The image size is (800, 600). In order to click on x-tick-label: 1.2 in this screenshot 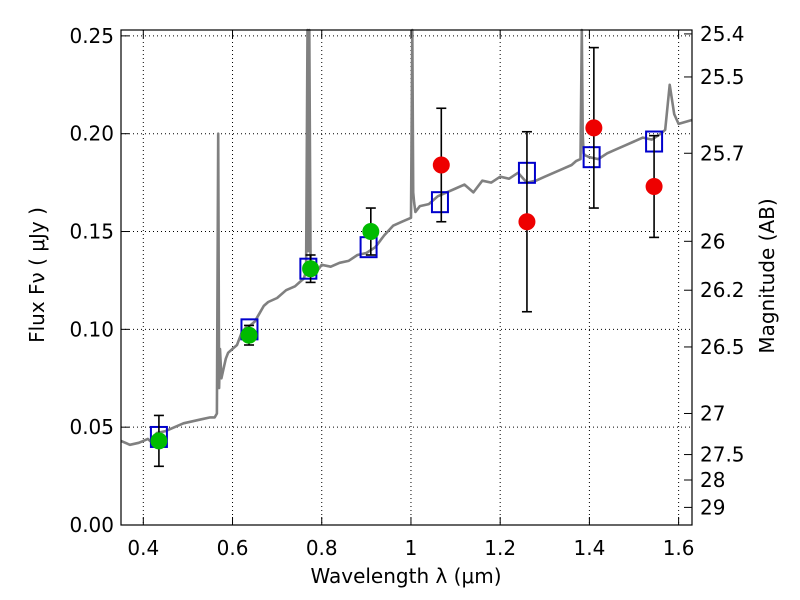, I will do `click(500, 548)`.